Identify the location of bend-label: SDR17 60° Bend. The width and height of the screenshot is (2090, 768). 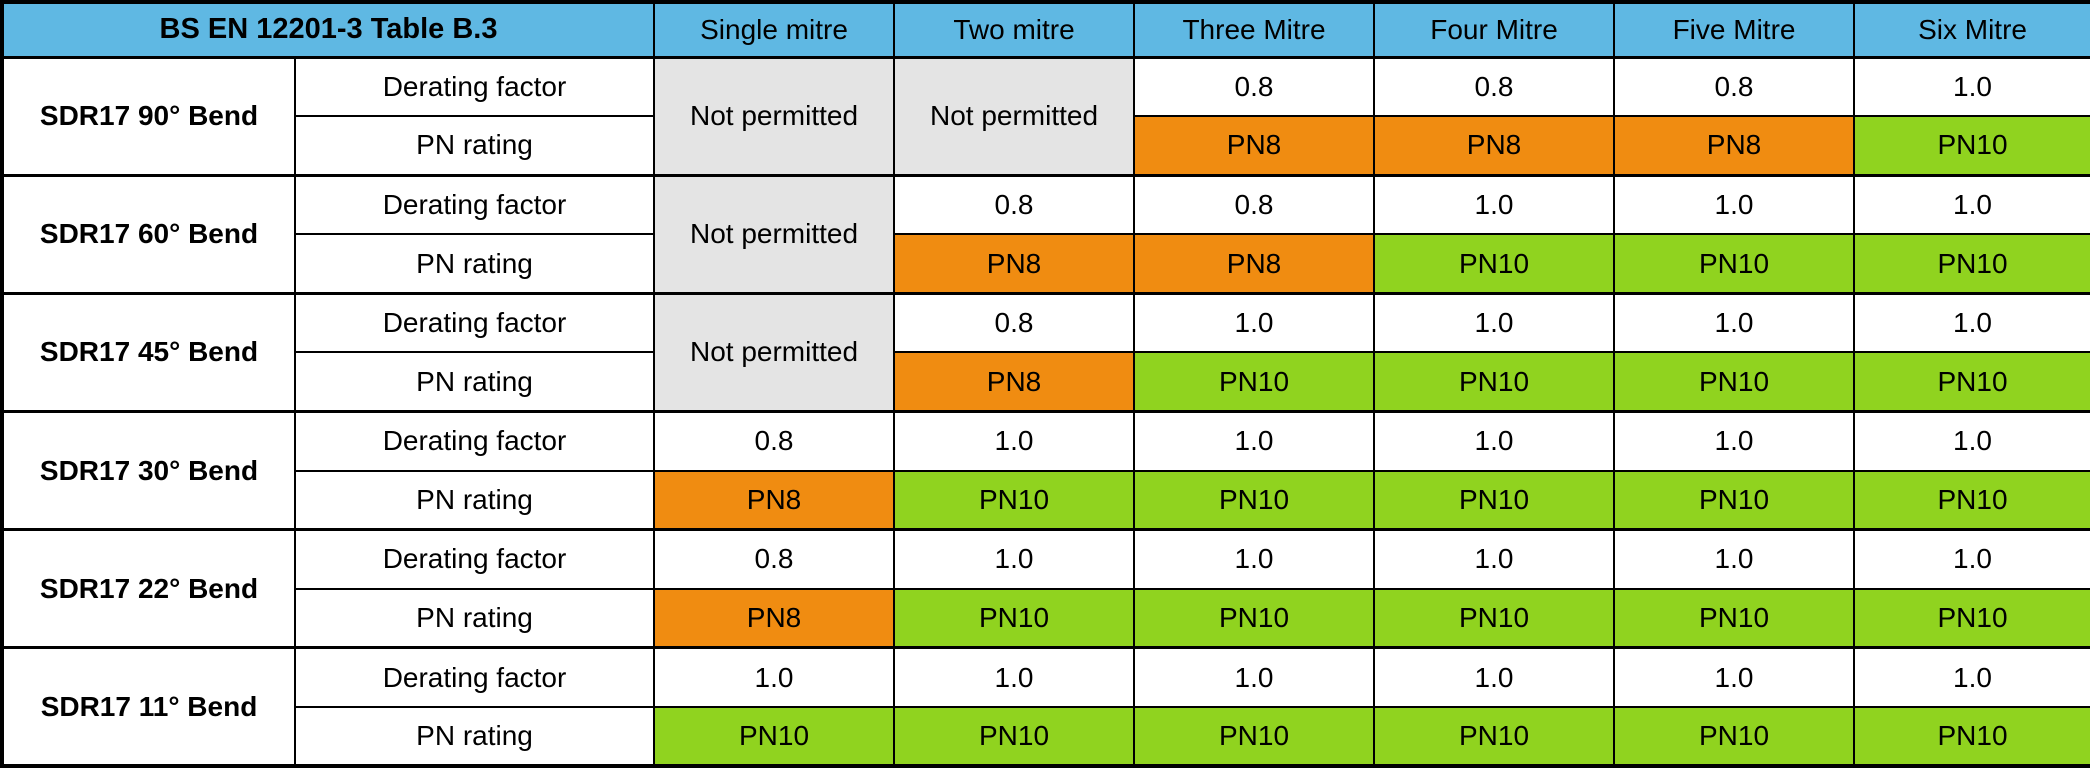
(148, 234).